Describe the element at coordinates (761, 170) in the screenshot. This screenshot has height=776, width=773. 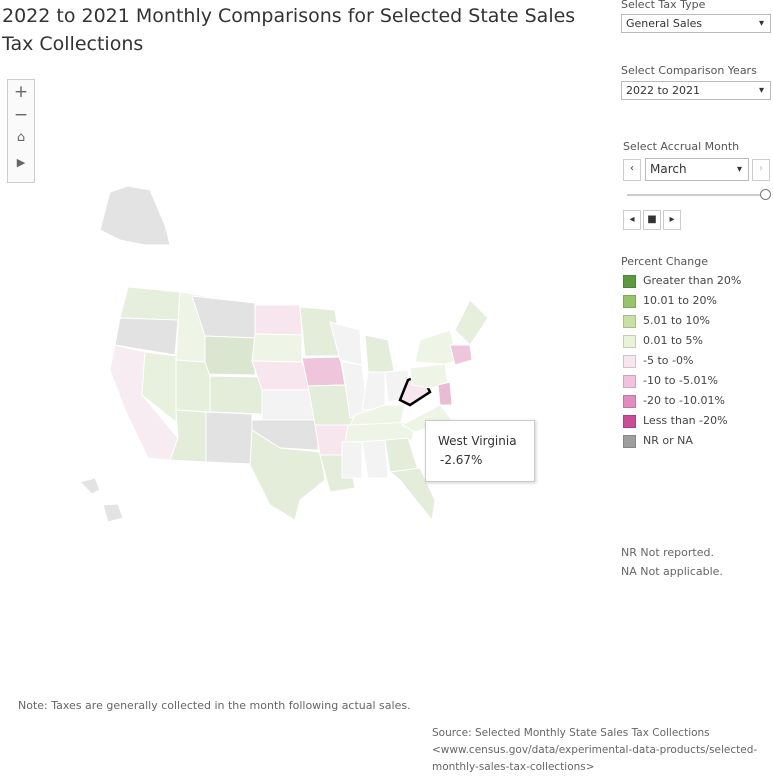
I see `next-month: ›` at that location.